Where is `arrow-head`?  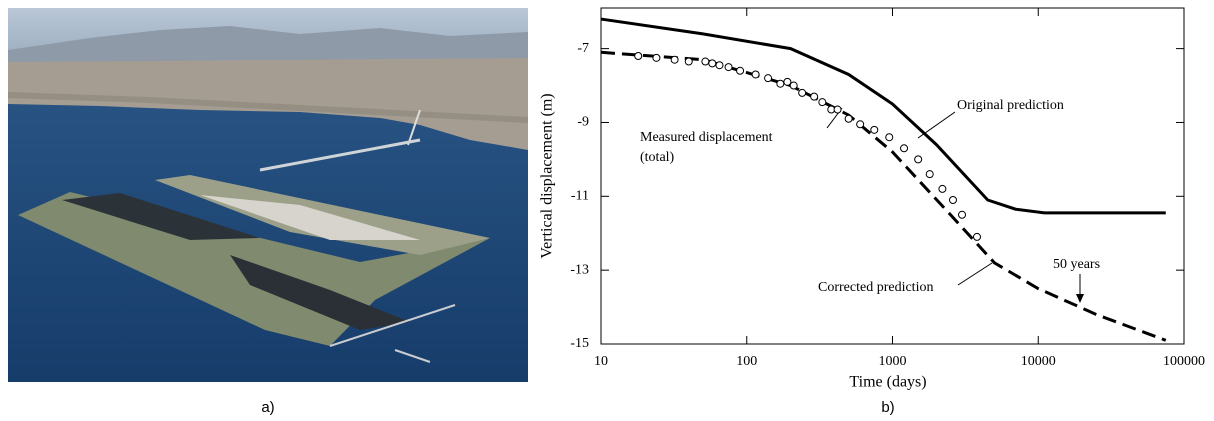 arrow-head is located at coordinates (1080, 298).